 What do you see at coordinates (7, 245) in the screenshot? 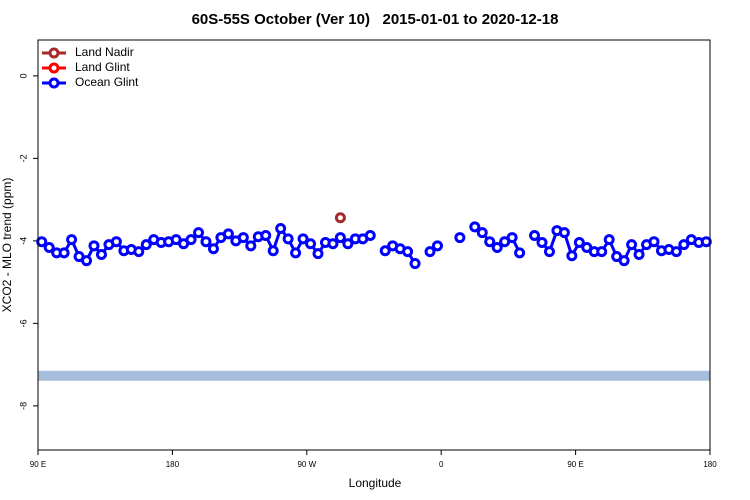
I see `y-axis-label: XCO2 - MLO trend (ppm)` at bounding box center [7, 245].